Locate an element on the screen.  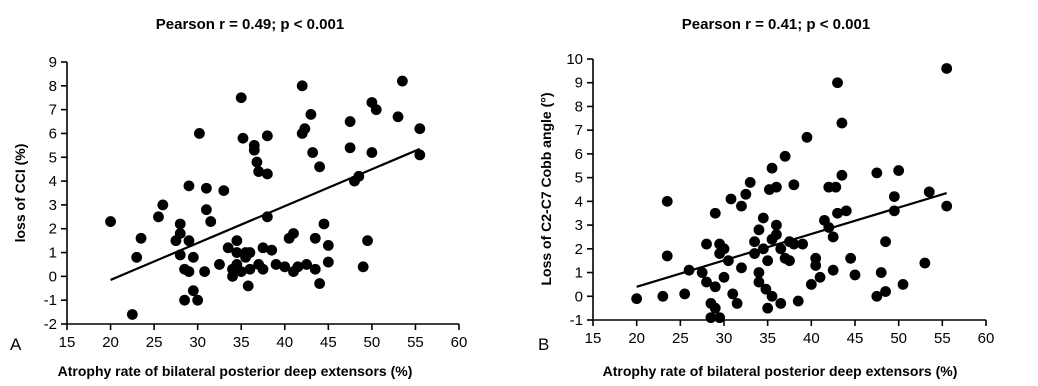
chart-title: Pearson r = 0.49; p < 0.001 is located at coordinates (250, 24).